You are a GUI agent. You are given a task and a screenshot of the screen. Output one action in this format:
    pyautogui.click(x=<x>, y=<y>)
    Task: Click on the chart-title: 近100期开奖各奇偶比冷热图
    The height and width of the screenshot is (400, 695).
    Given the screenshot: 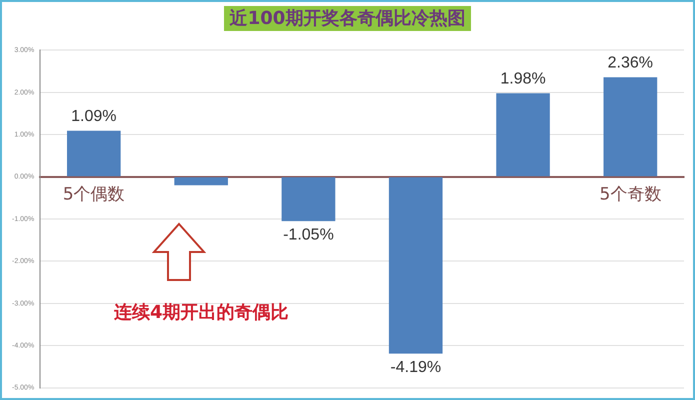 What is the action you would take?
    pyautogui.click(x=348, y=18)
    